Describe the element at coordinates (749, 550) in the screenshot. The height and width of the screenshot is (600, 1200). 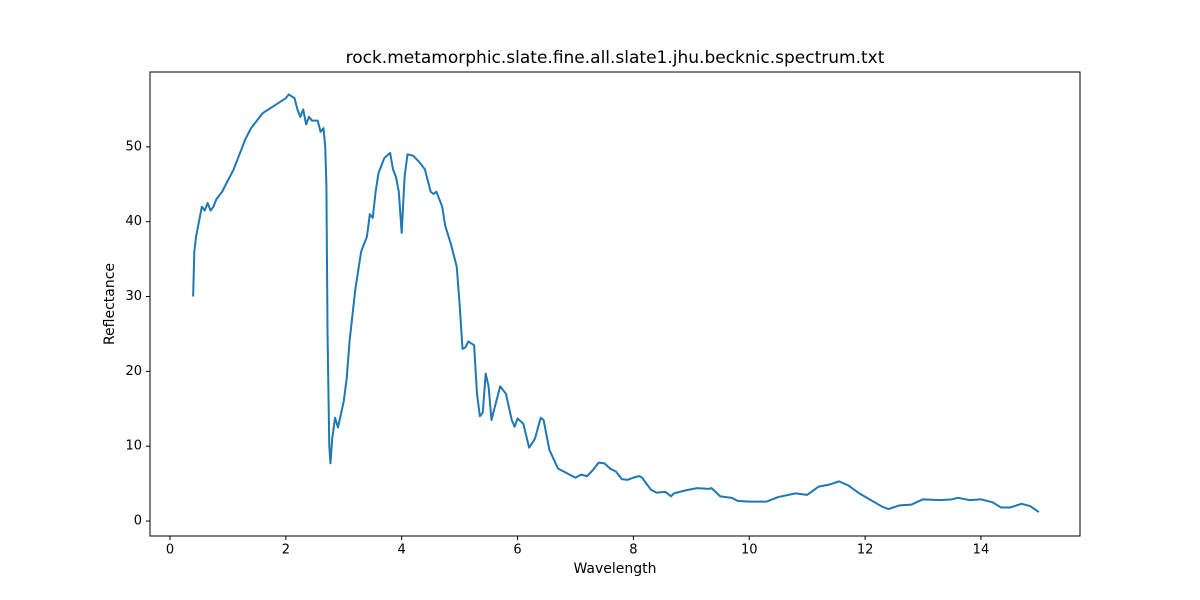
I see `x-tick-label: 10` at that location.